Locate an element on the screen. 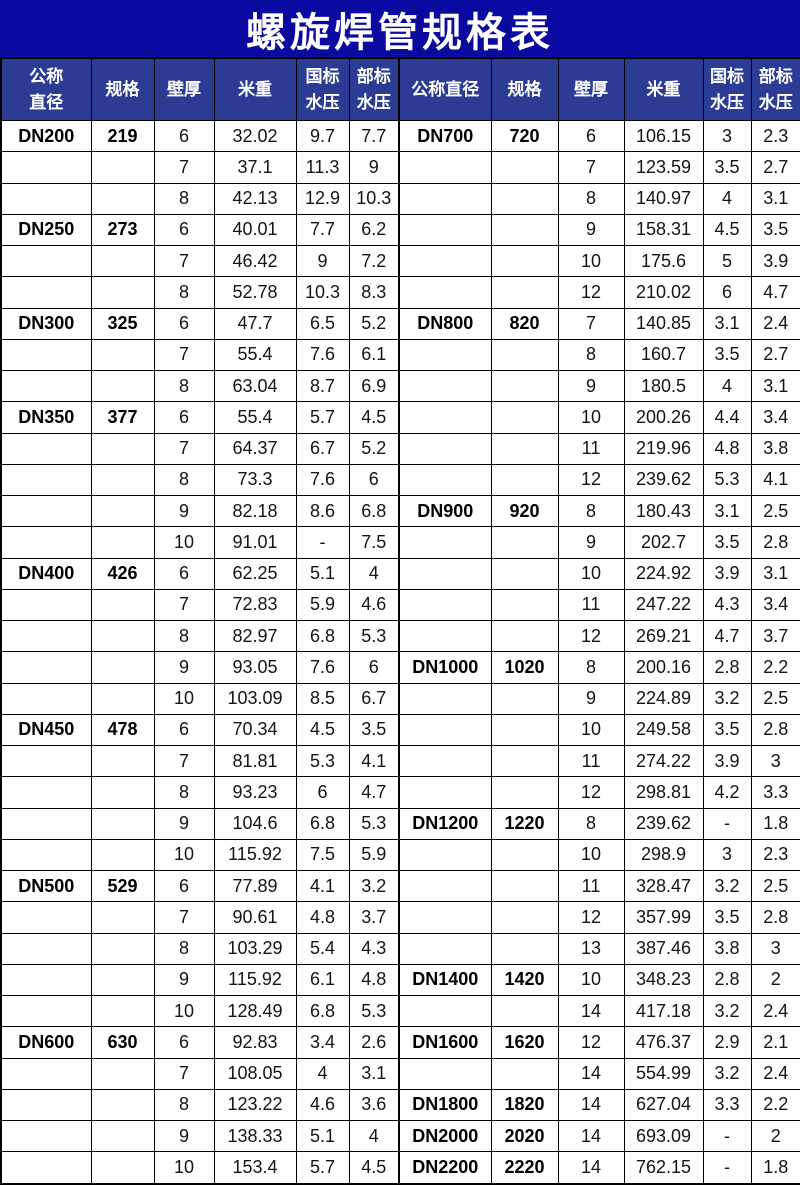  table-cell: 3.4 is located at coordinates (322, 1042).